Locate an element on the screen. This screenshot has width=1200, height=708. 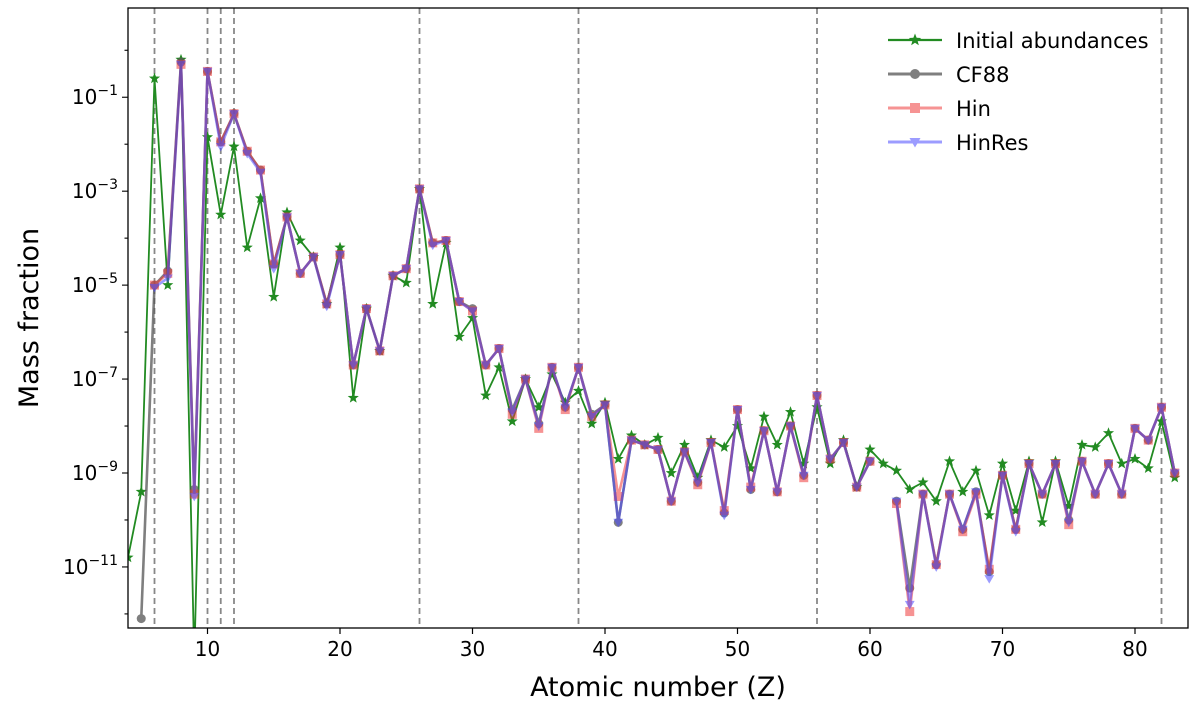
x-tick-label: 60 is located at coordinates (869, 649).